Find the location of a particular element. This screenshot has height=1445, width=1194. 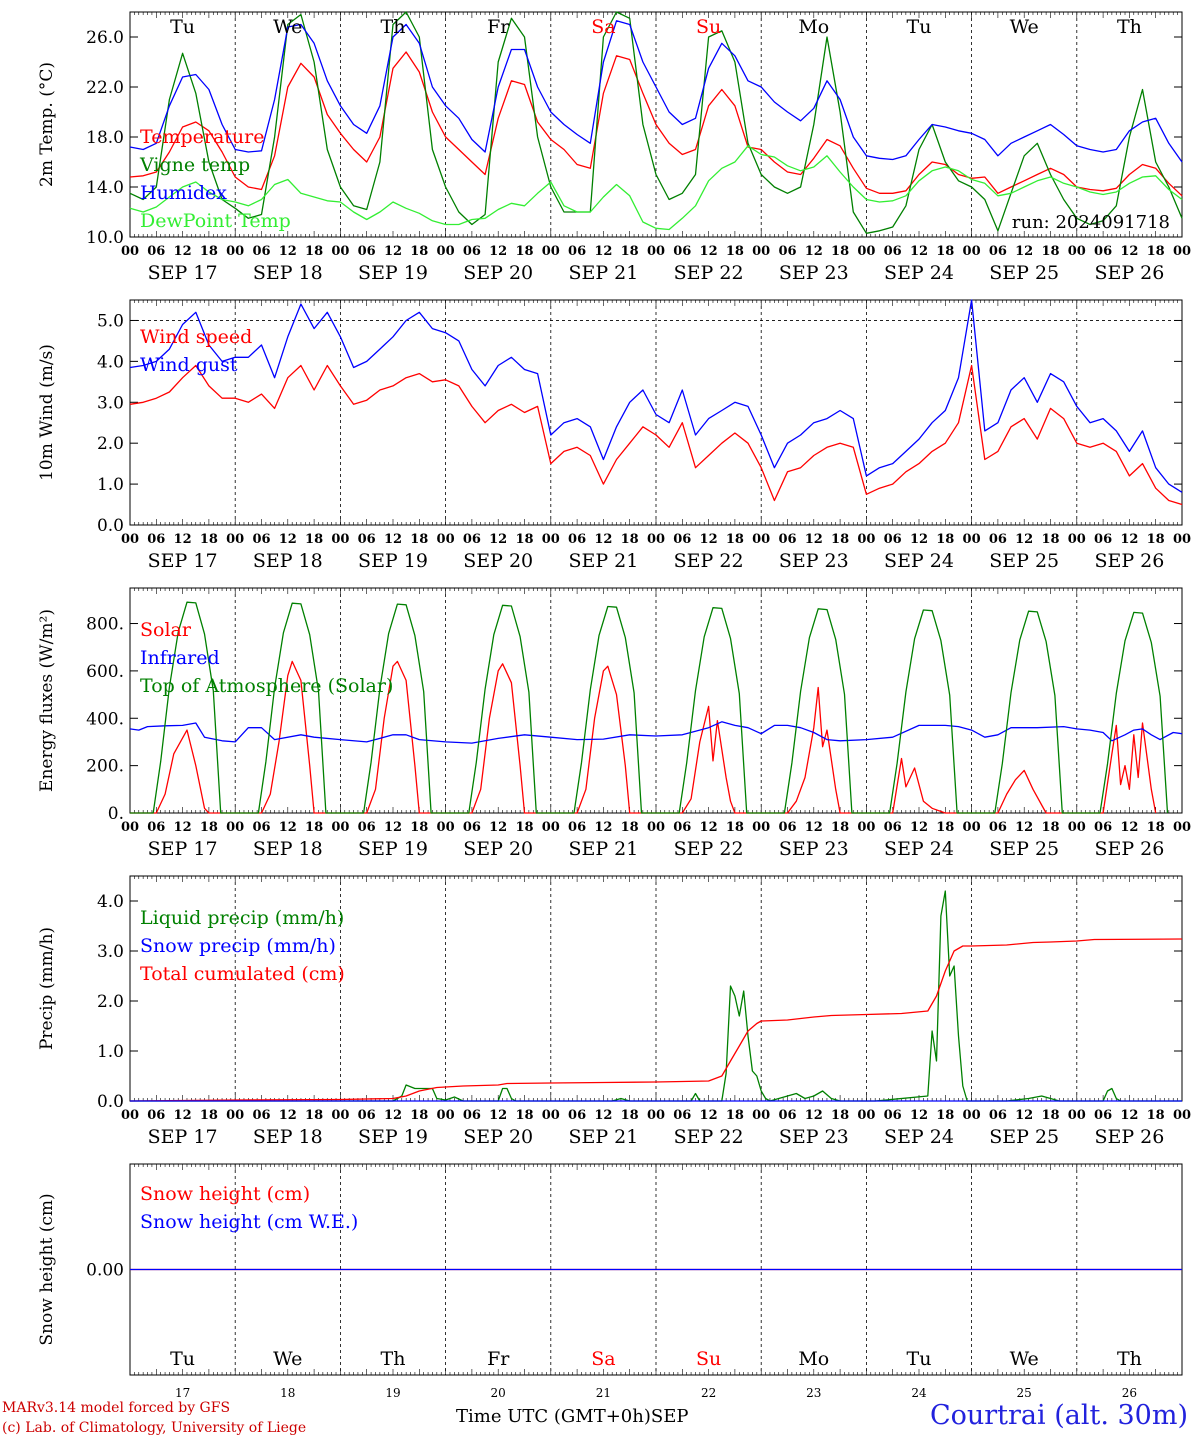

legend-entry: Liquid precip (mm/h) is located at coordinates (242, 918).